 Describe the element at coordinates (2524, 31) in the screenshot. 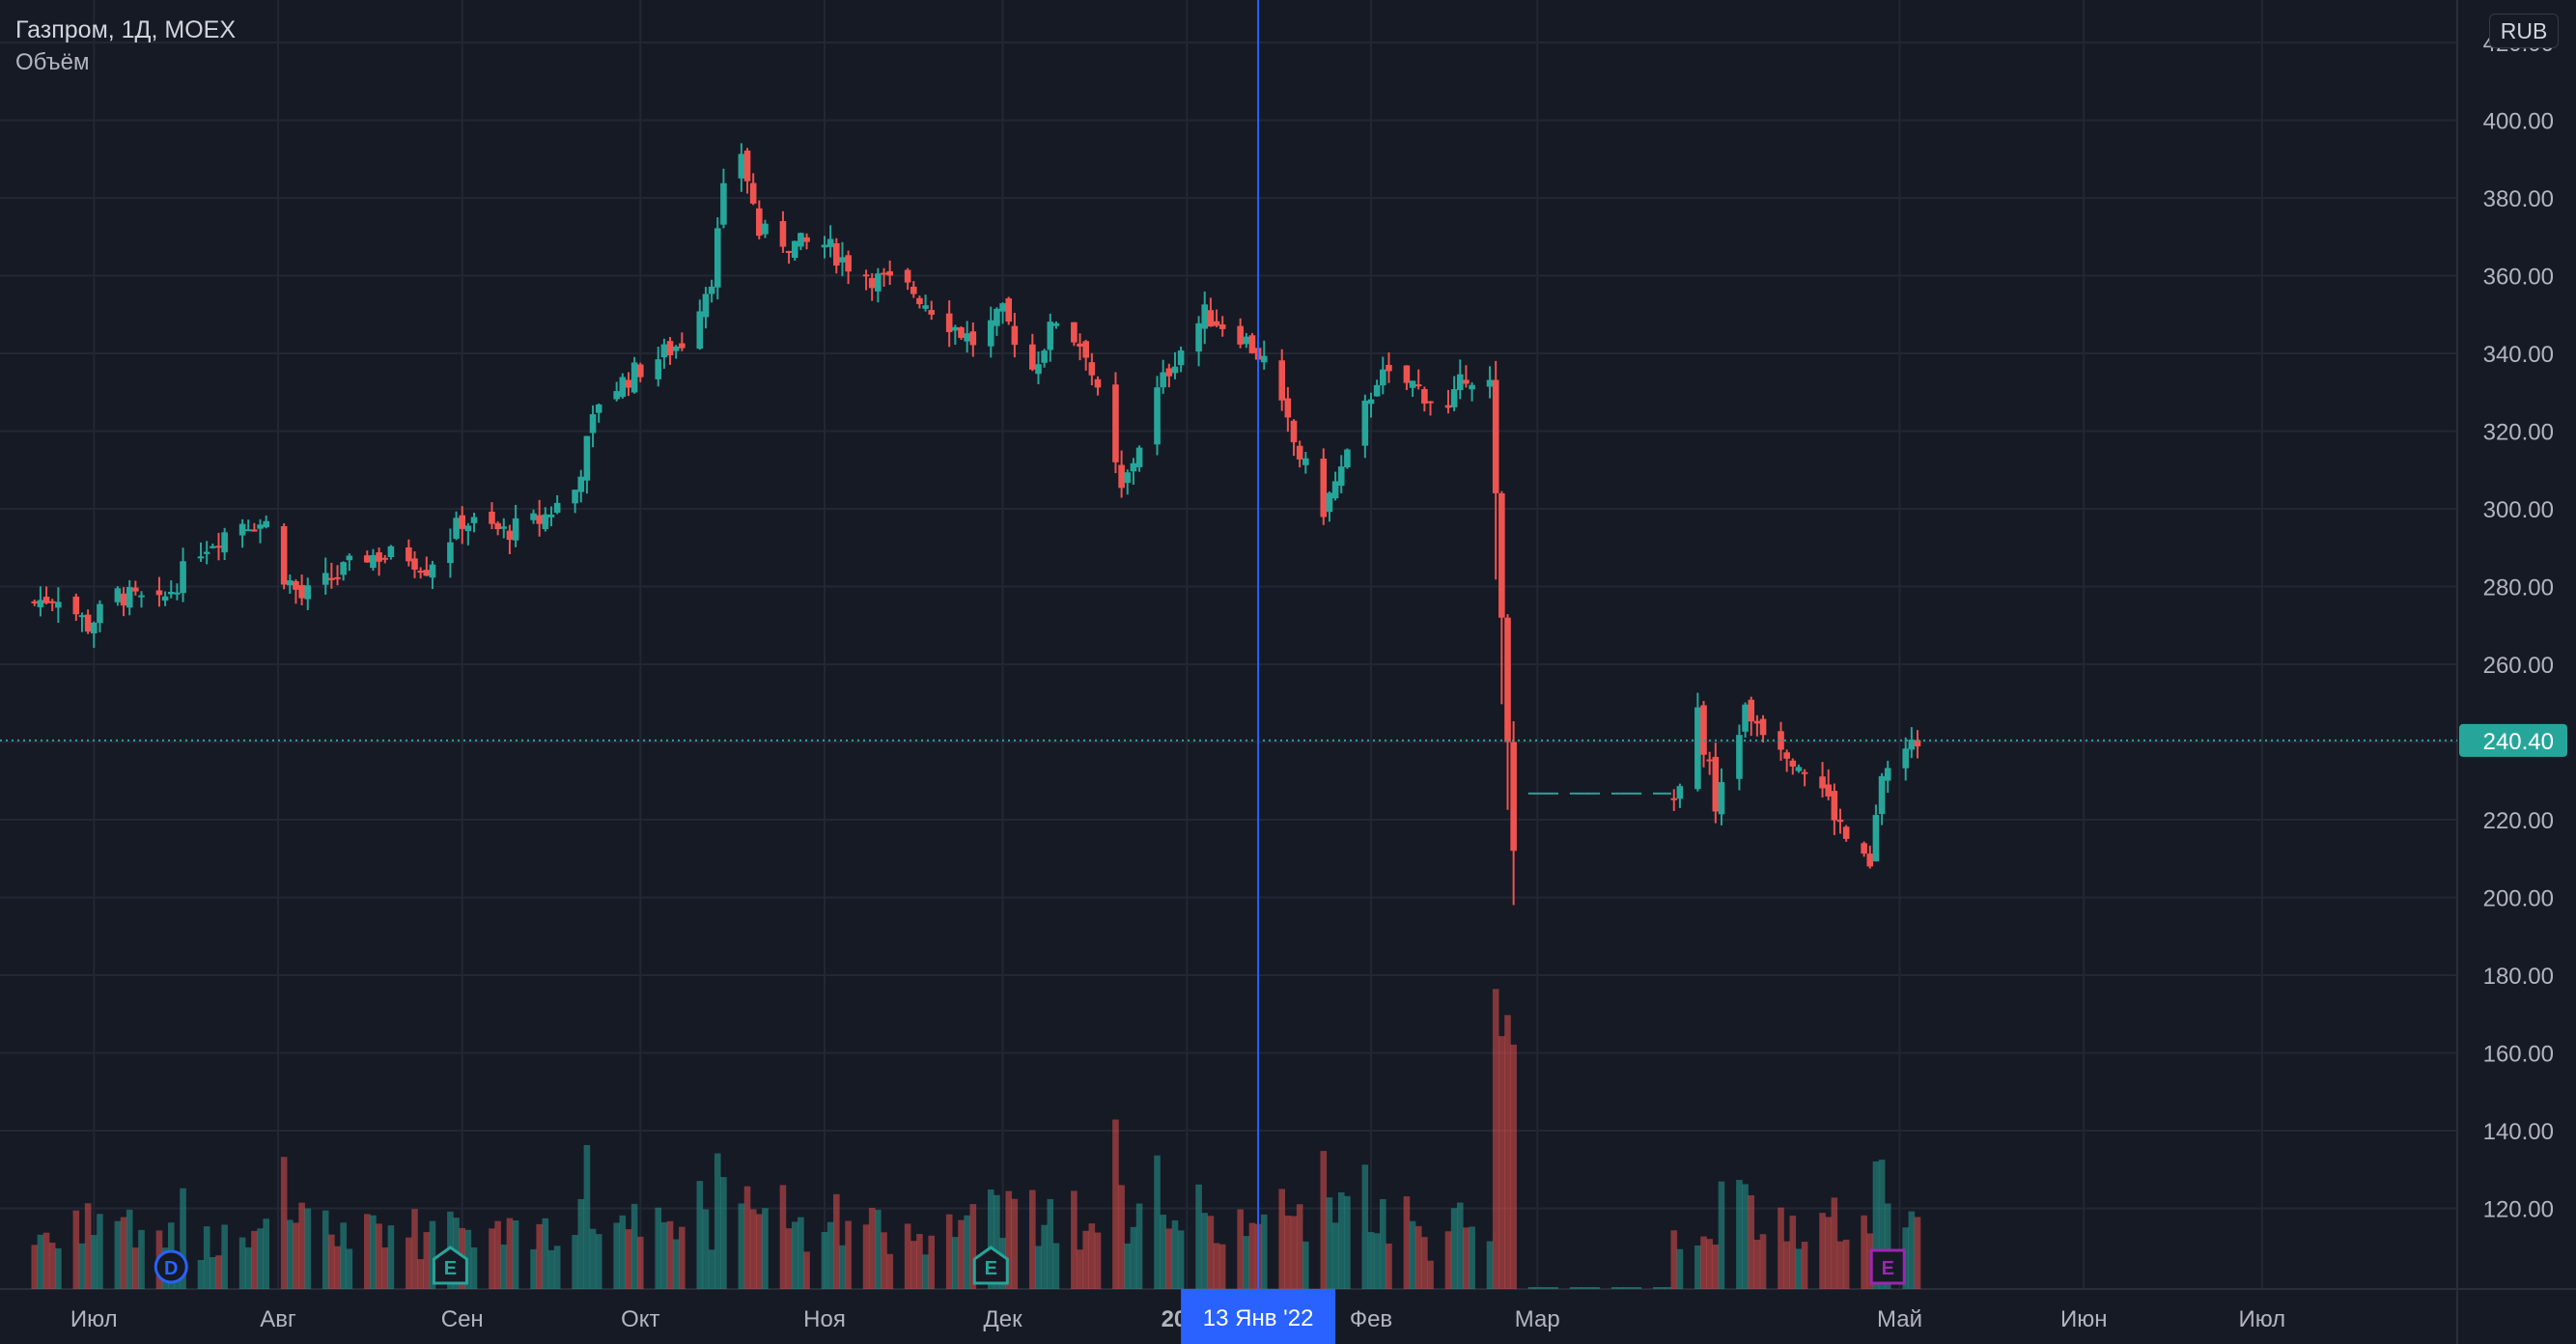

I see `currency-label: RUB` at that location.